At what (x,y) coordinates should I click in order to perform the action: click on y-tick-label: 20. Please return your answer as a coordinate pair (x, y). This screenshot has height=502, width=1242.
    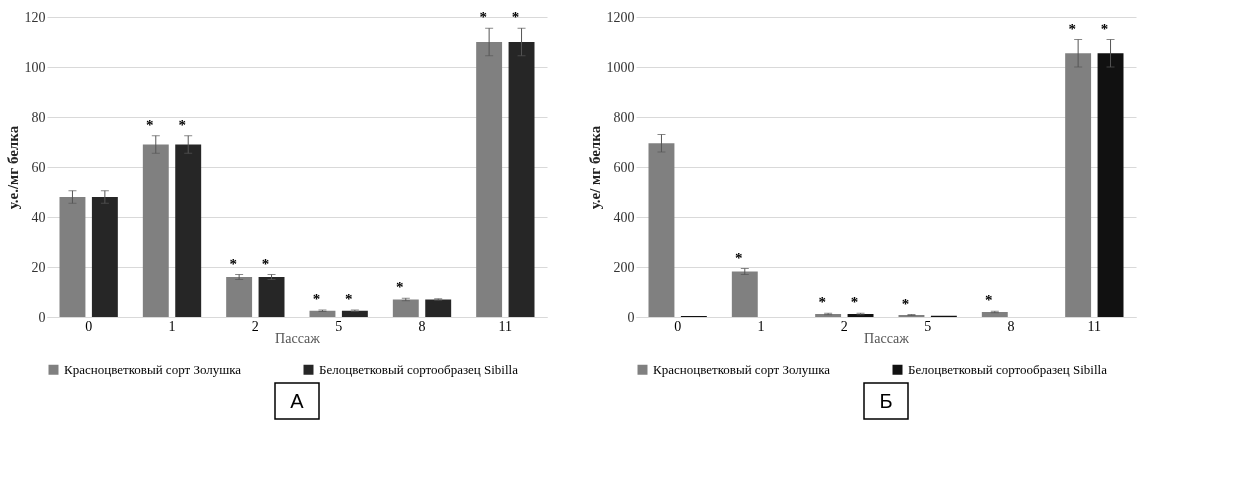
    Looking at the image, I should click on (38, 267).